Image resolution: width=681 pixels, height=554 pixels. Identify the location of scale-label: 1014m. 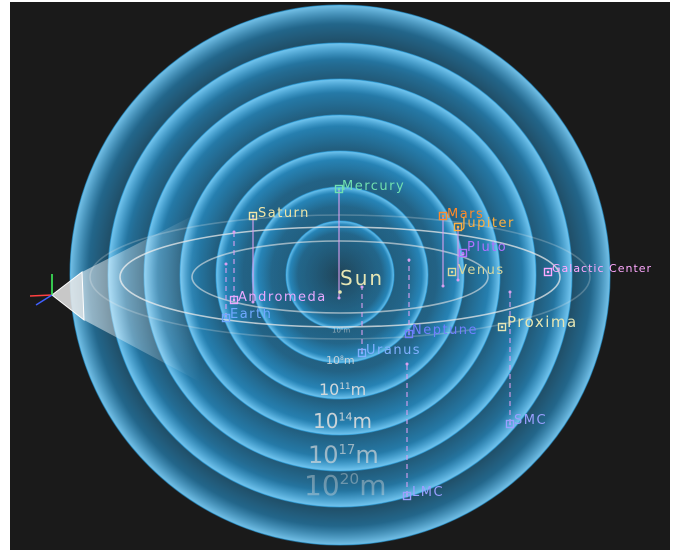
(342, 421).